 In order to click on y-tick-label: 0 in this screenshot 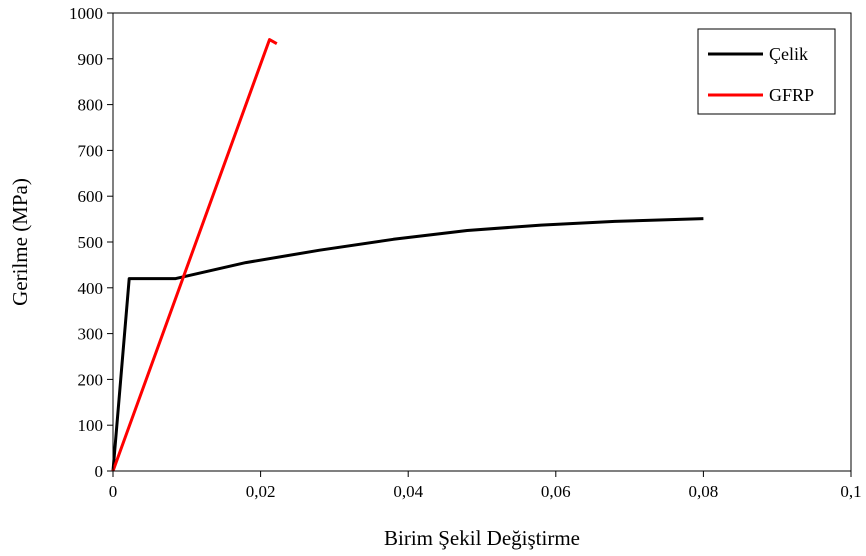, I will do `click(99, 471)`.